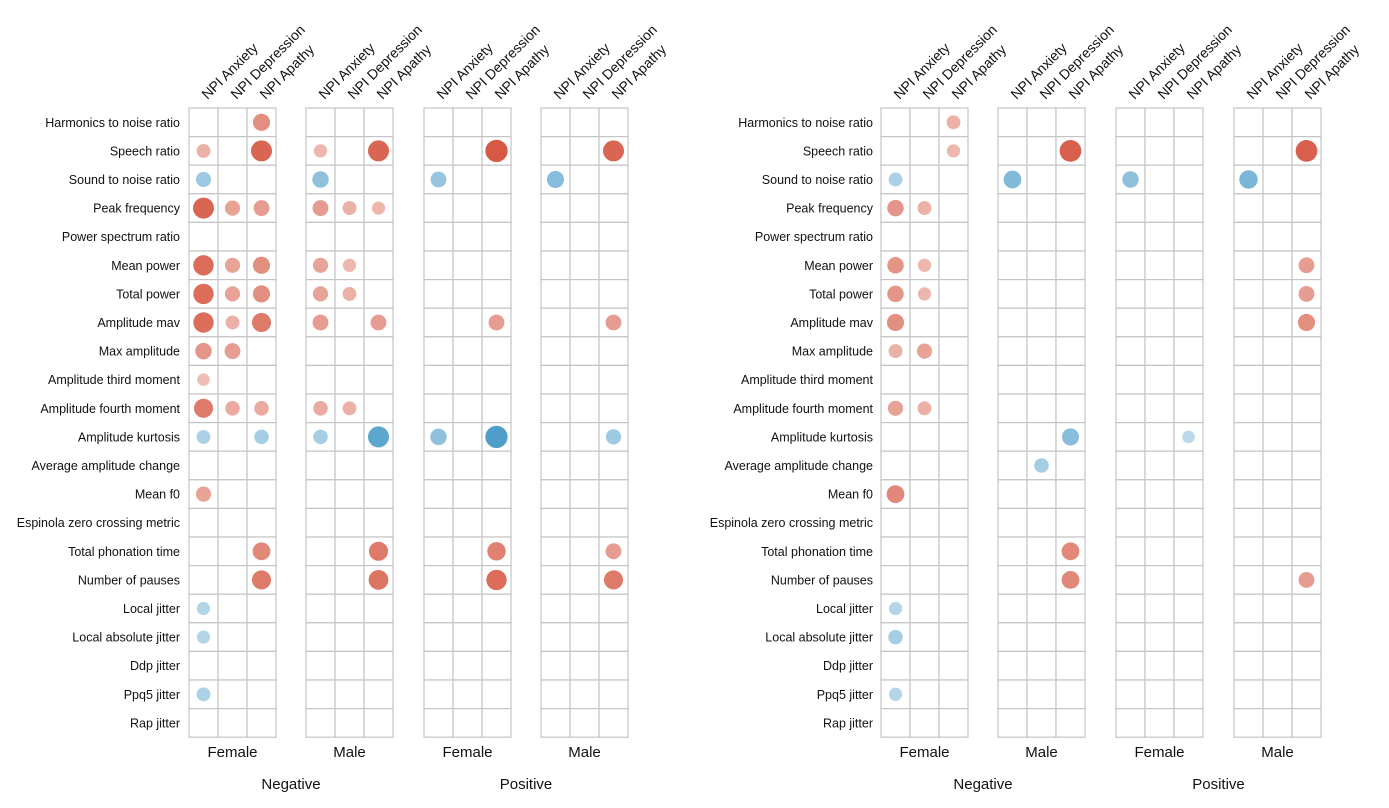  Describe the element at coordinates (148, 294) in the screenshot. I see `row-label: Total power` at that location.